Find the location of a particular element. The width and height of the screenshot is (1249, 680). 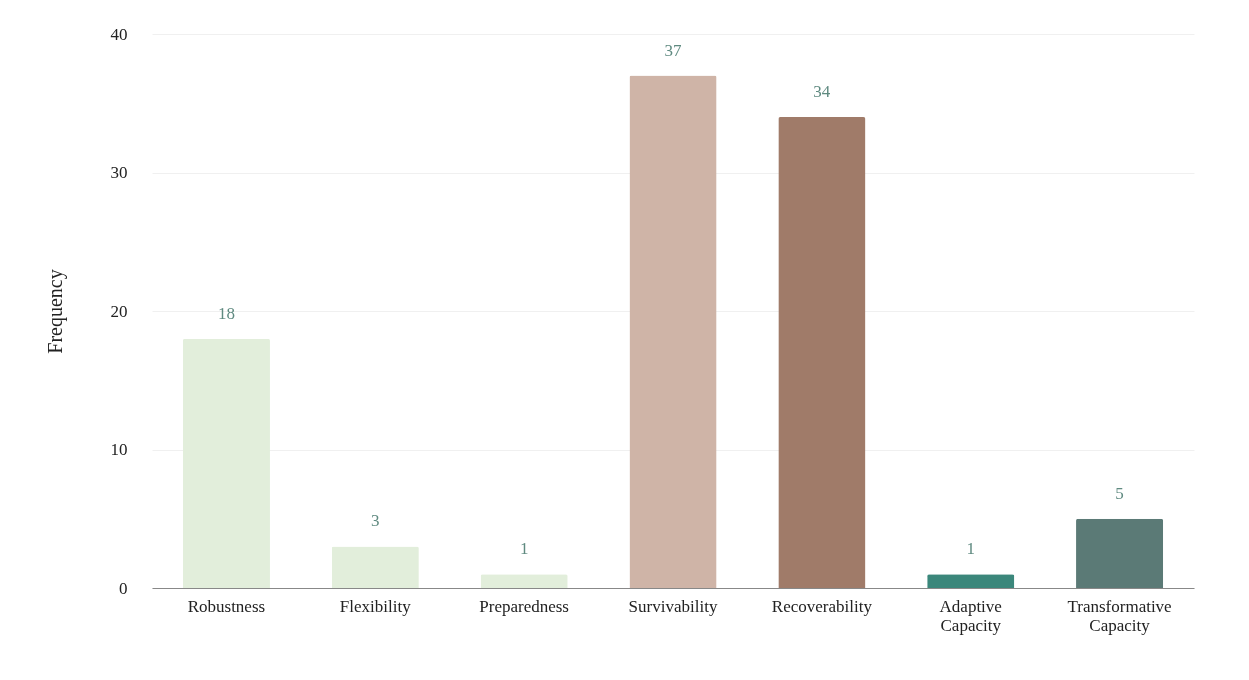

data-label: 3 is located at coordinates (375, 521).